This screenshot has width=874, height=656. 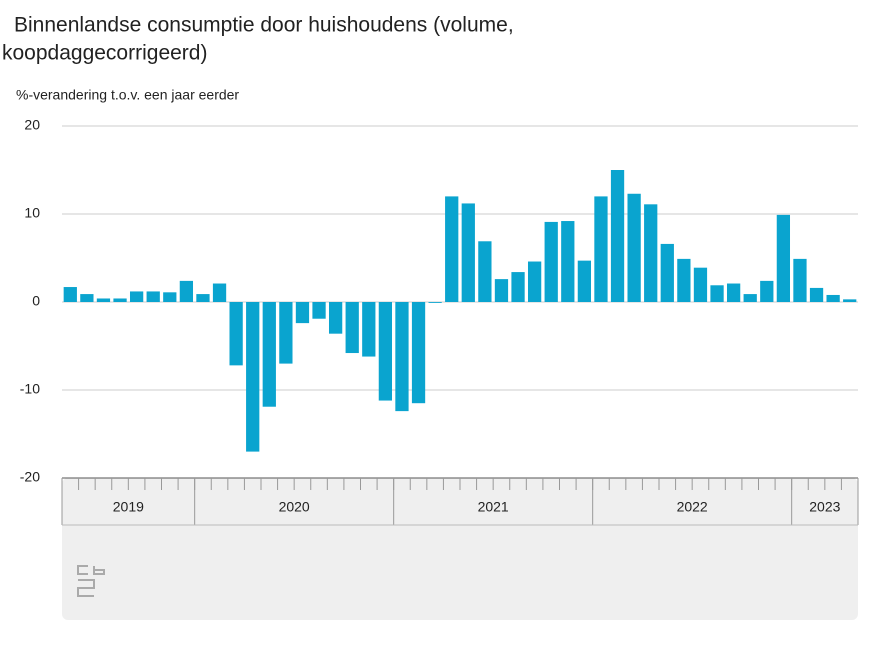 I want to click on chart-title: koopdaggecorrigeerd), so click(x=104, y=53).